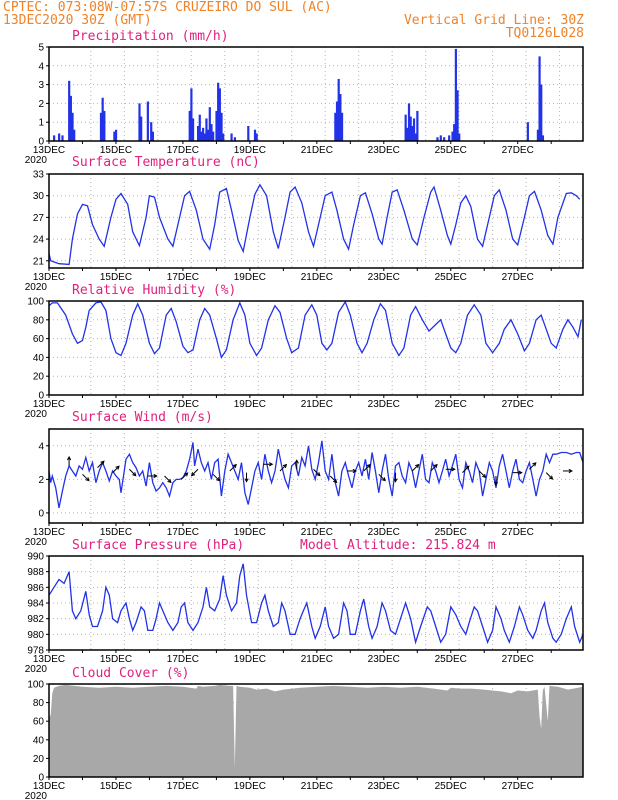  What do you see at coordinates (35, 302) in the screenshot?
I see `y-tick-label: 100` at bounding box center [35, 302].